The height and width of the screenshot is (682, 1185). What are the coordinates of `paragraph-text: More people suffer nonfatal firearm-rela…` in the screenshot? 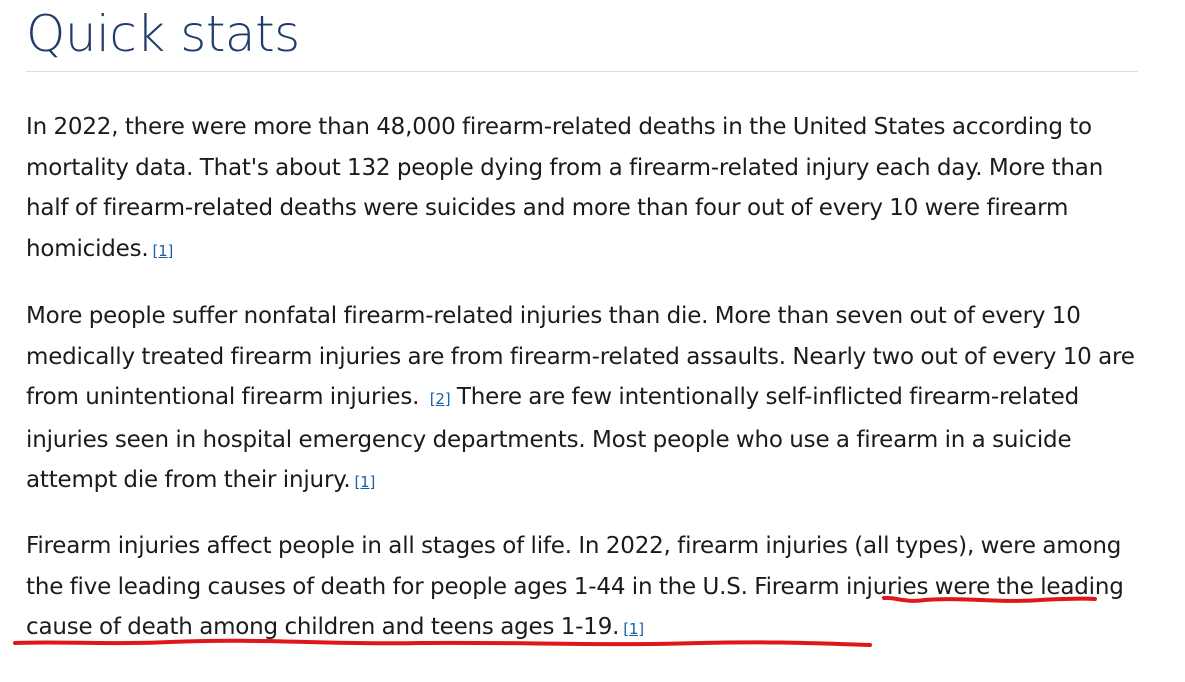 It's located at (580, 356).